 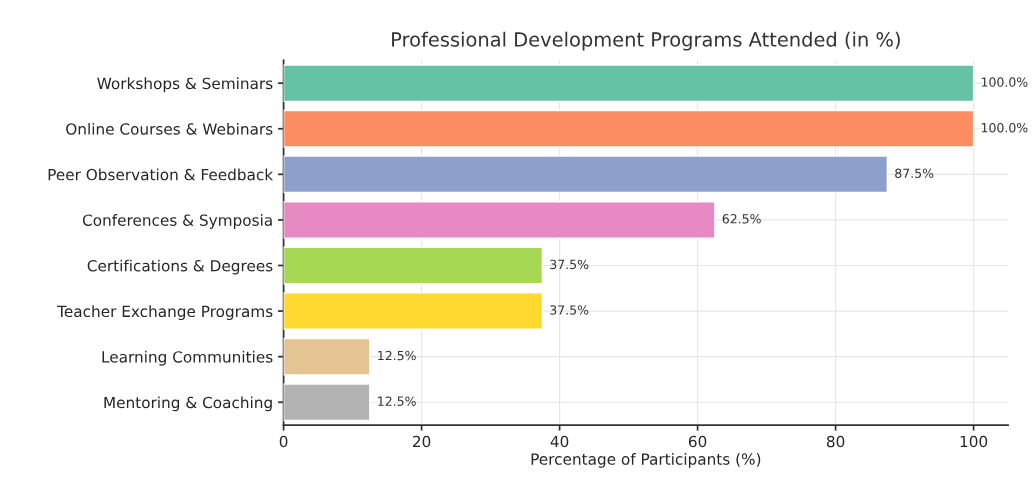 What do you see at coordinates (974, 441) in the screenshot?
I see `x-tick-label: 100` at bounding box center [974, 441].